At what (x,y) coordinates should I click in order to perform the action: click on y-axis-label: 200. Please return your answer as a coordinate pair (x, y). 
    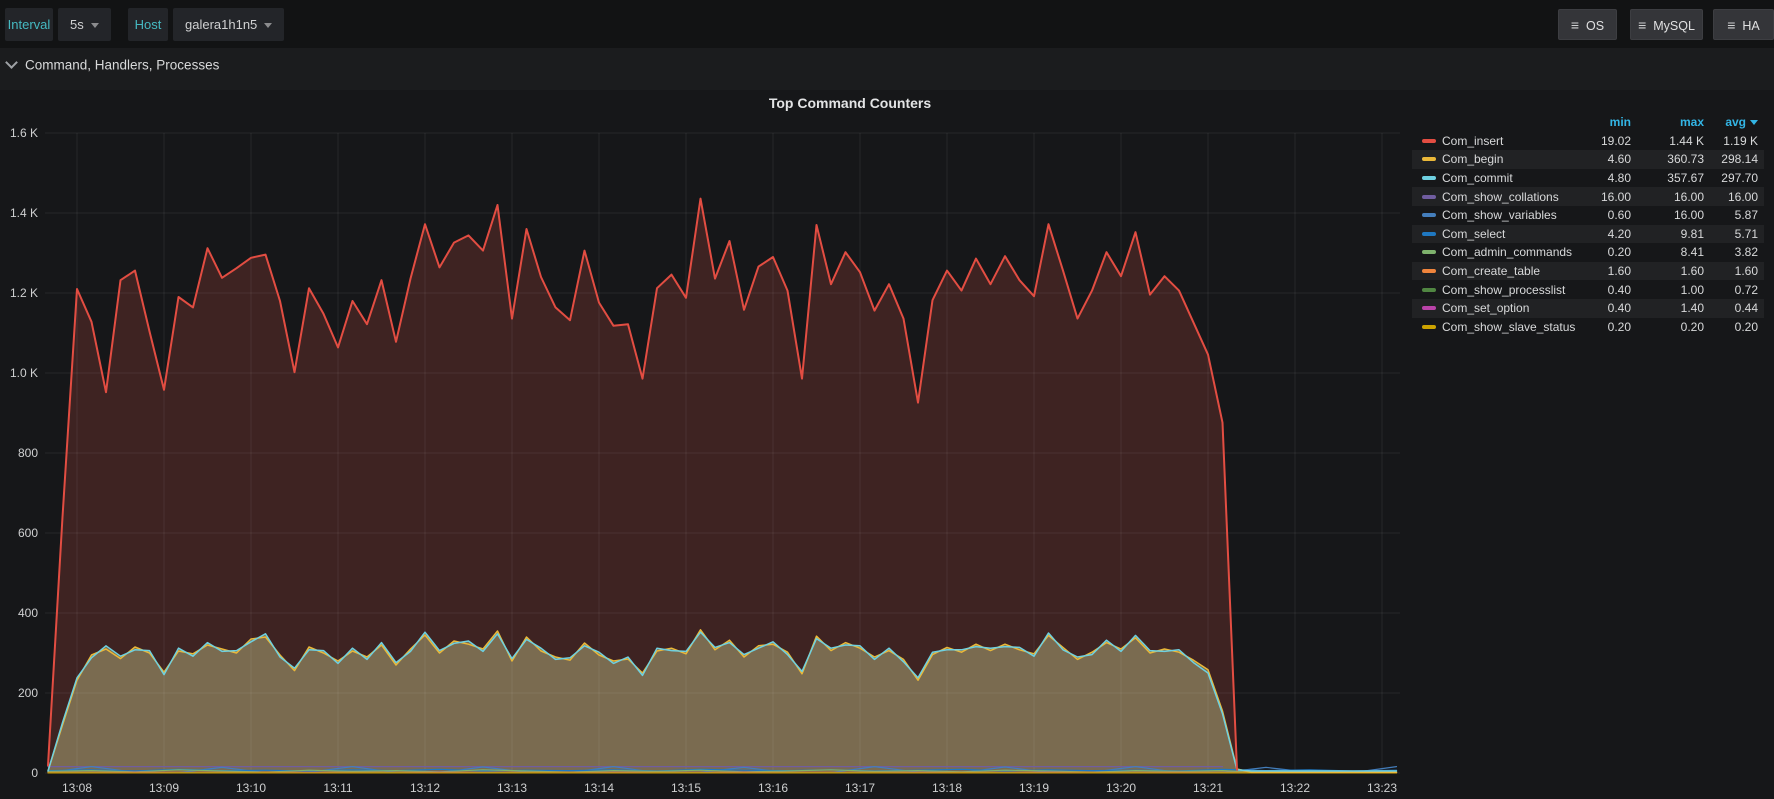
    Looking at the image, I should click on (28, 693).